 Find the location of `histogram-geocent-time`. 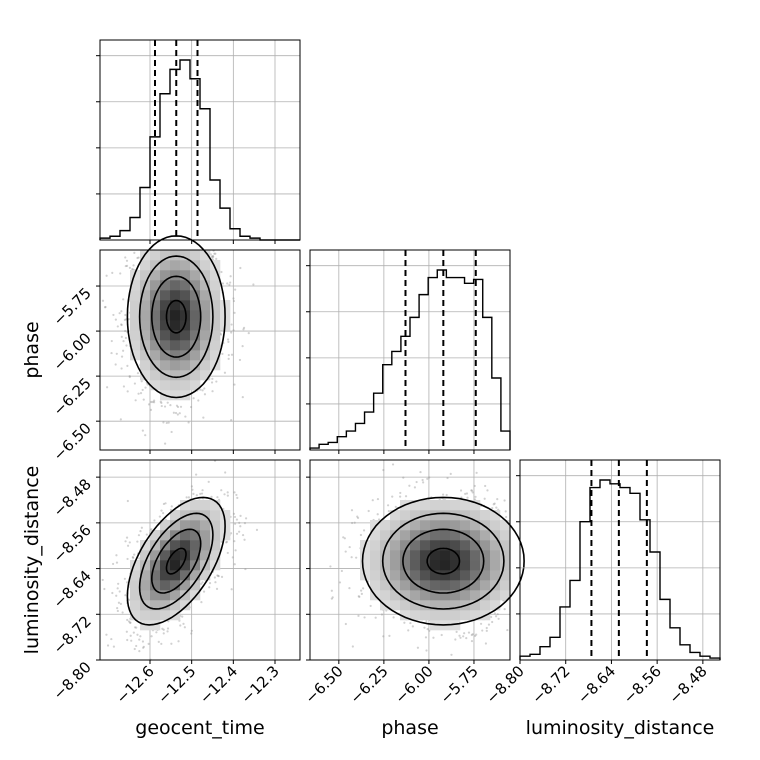

histogram-geocent-time is located at coordinates (198, 141).